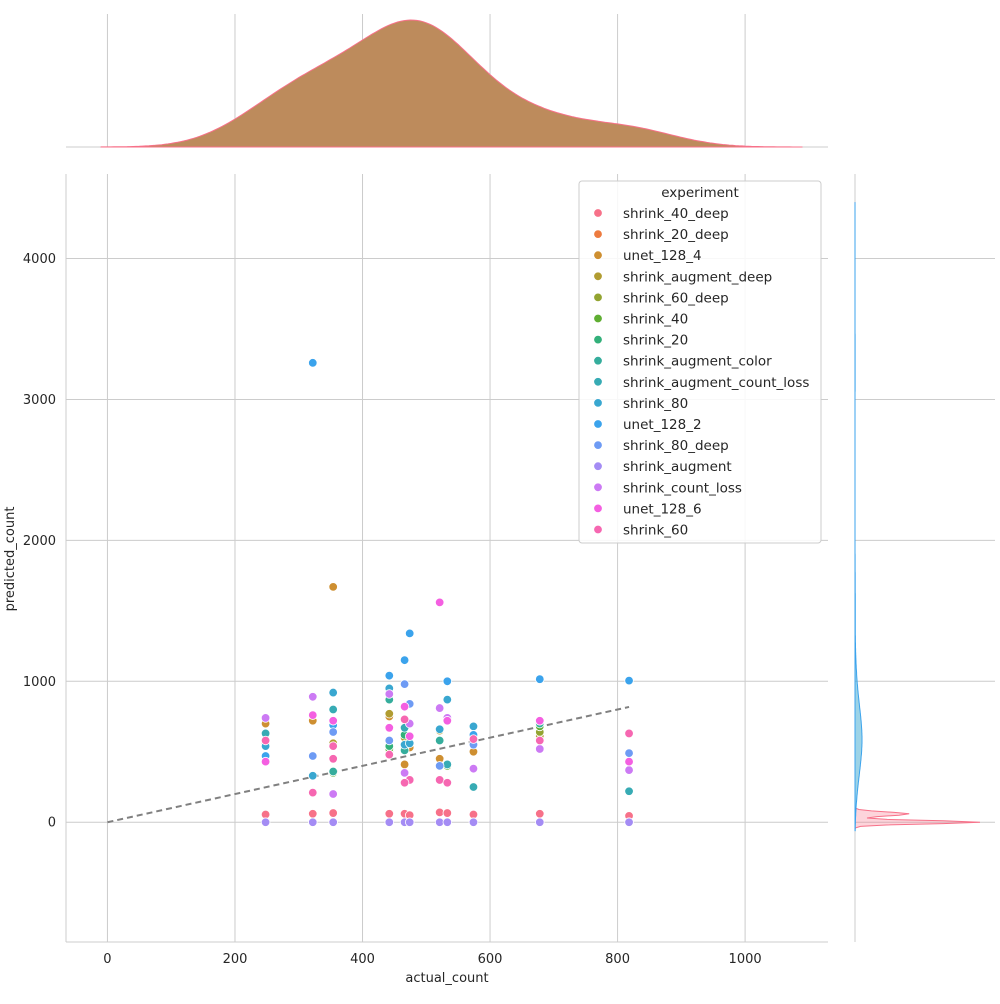 Image resolution: width=1000 pixels, height=1004 pixels. Describe the element at coordinates (617, 959) in the screenshot. I see `x-tick-label: 800` at that location.